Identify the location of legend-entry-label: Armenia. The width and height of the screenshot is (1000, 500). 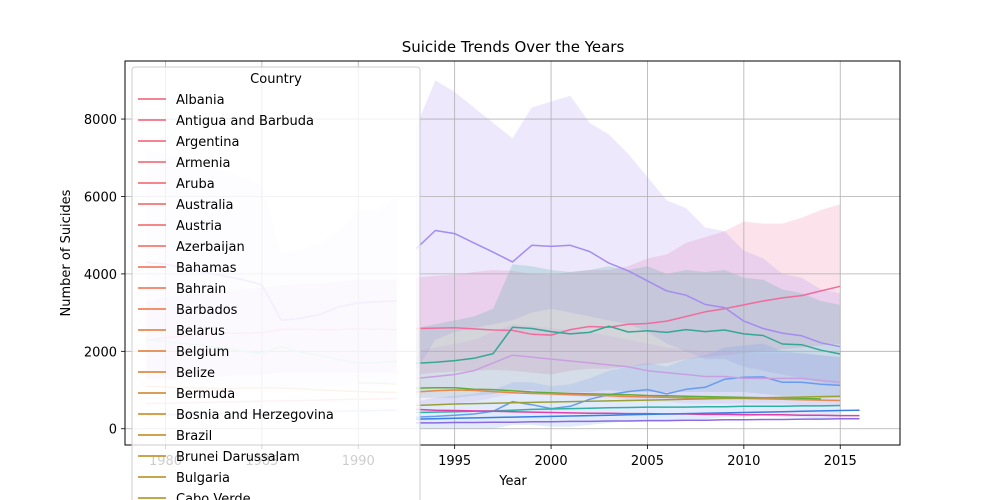
(203, 163).